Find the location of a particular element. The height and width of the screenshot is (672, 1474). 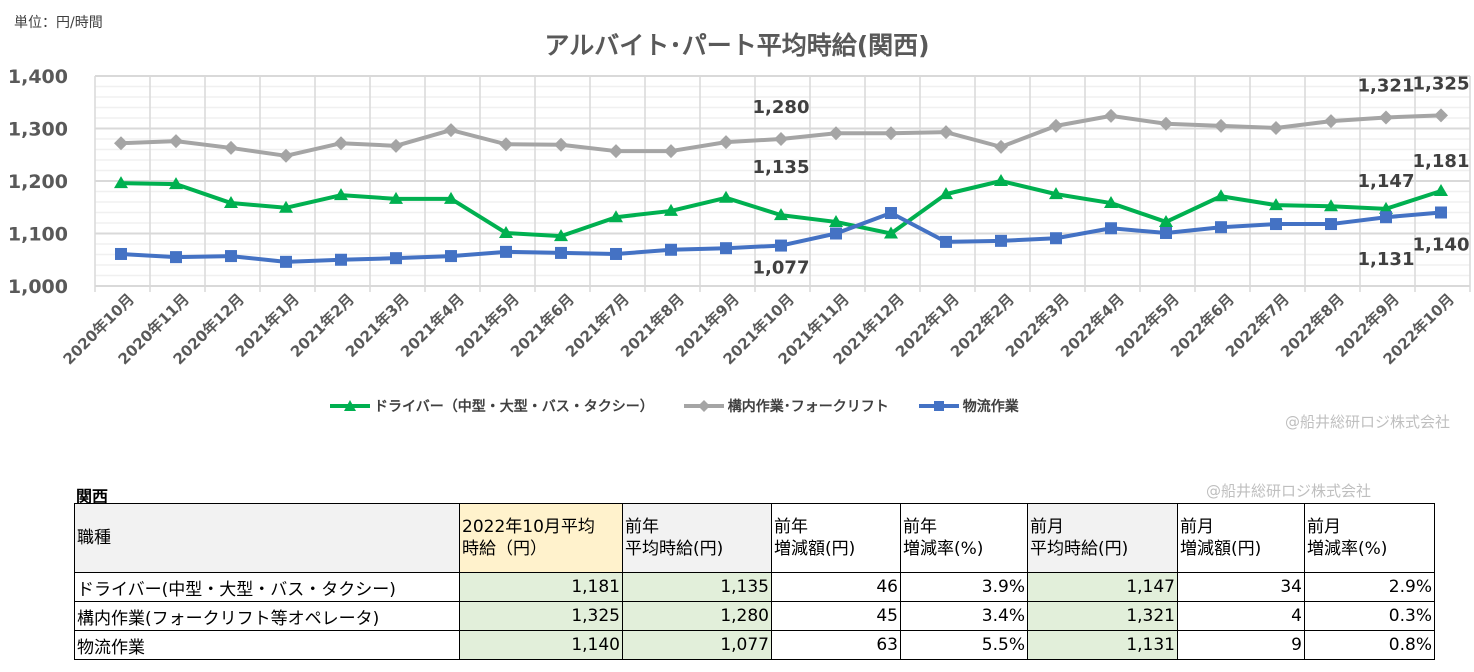

header-text-wrap: 前月増減率(%) is located at coordinates (1369, 538).